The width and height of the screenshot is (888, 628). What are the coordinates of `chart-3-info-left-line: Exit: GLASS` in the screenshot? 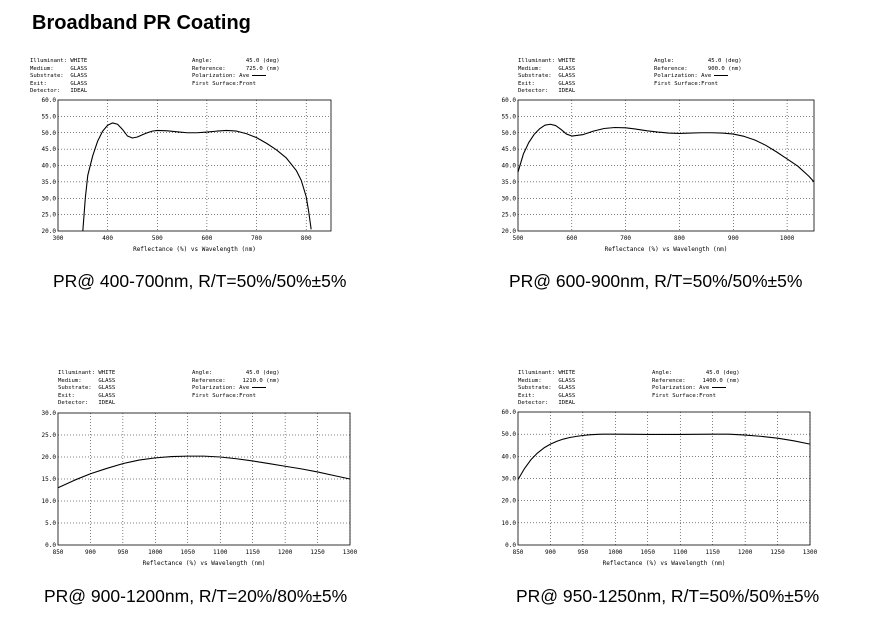 It's located at (87, 395).